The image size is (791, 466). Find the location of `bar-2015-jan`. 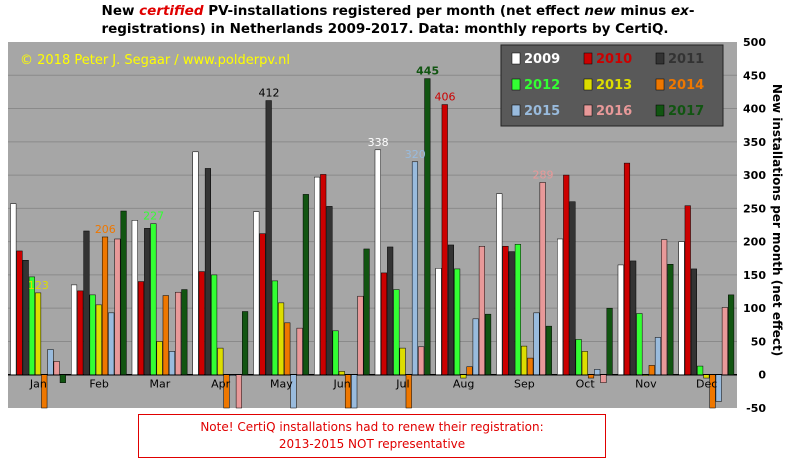

bar-2015-jan is located at coordinates (50, 362).